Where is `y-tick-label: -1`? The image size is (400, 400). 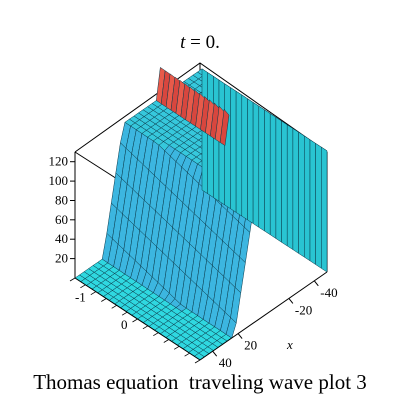 y-tick-label: -1 is located at coordinates (80, 297).